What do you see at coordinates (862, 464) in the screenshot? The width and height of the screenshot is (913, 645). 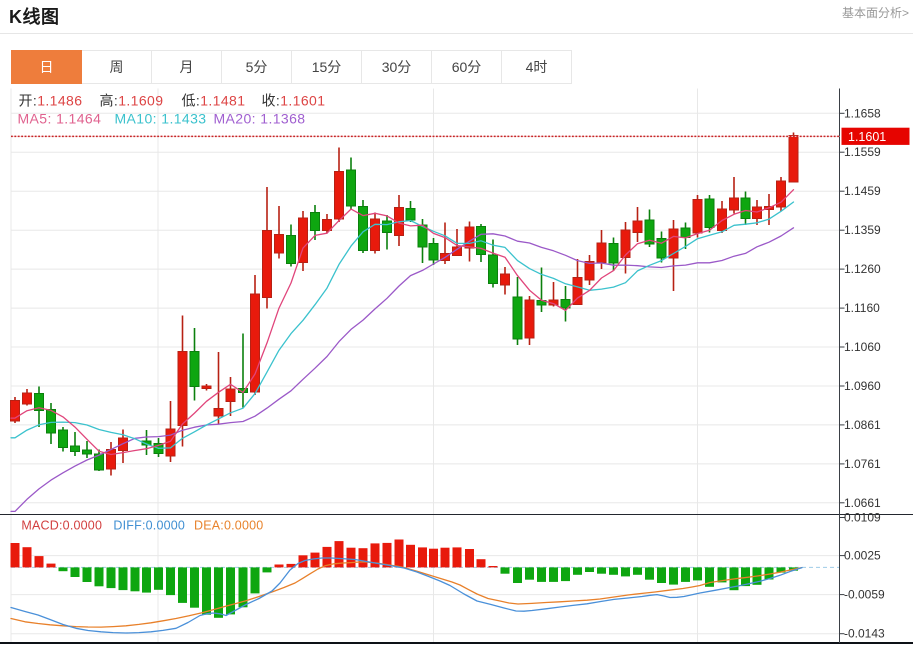 I see `svg-text: 1.0761` at bounding box center [862, 464].